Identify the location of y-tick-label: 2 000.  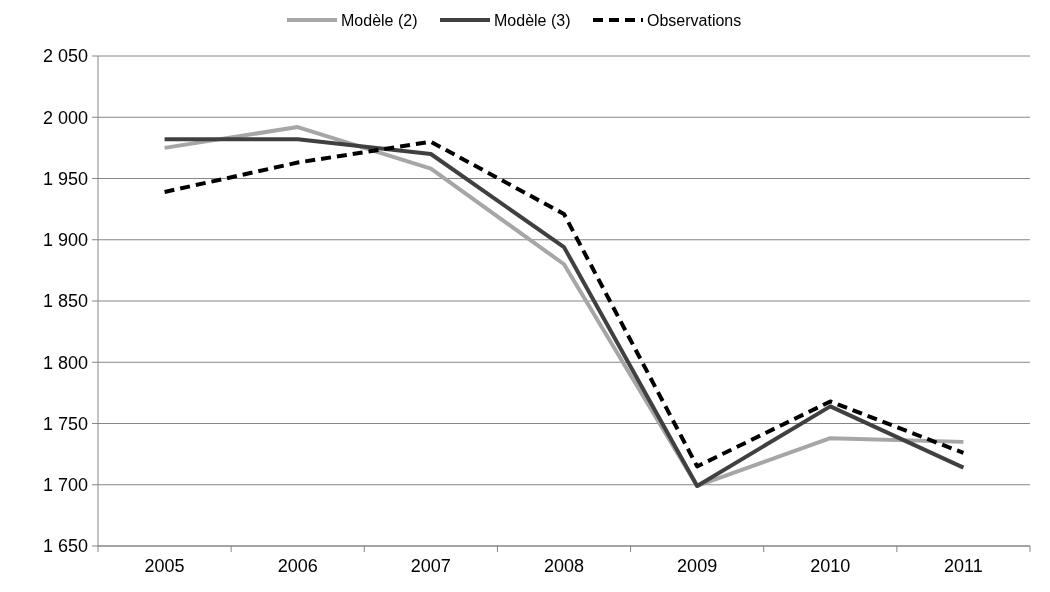
(65, 117).